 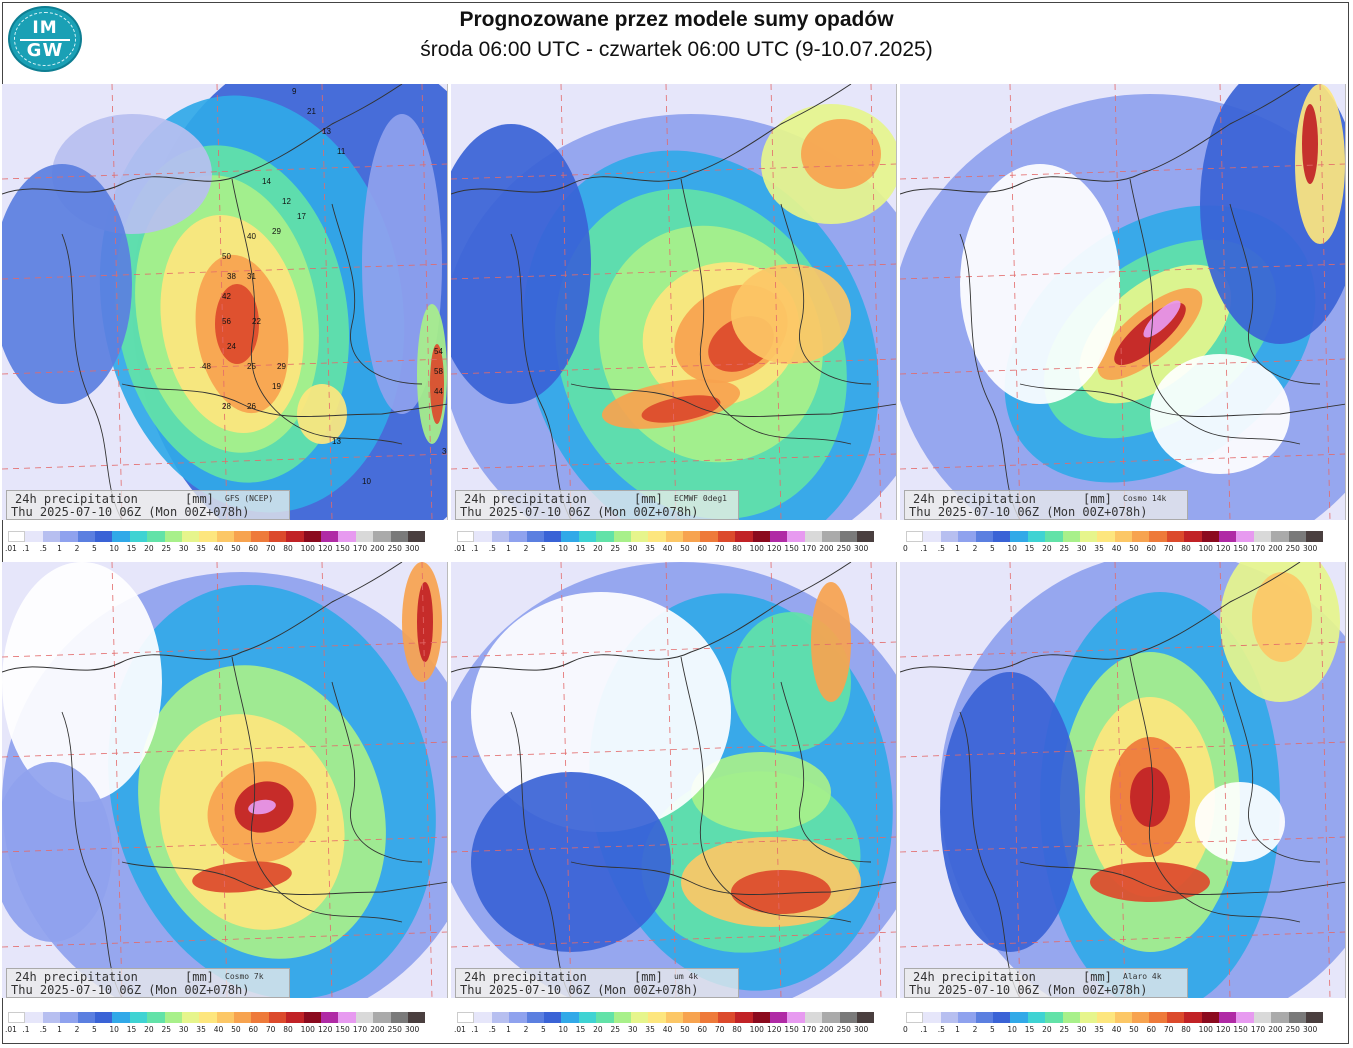 What do you see at coordinates (1223, 548) in the screenshot?
I see `scale-tick-label: 120` at bounding box center [1223, 548].